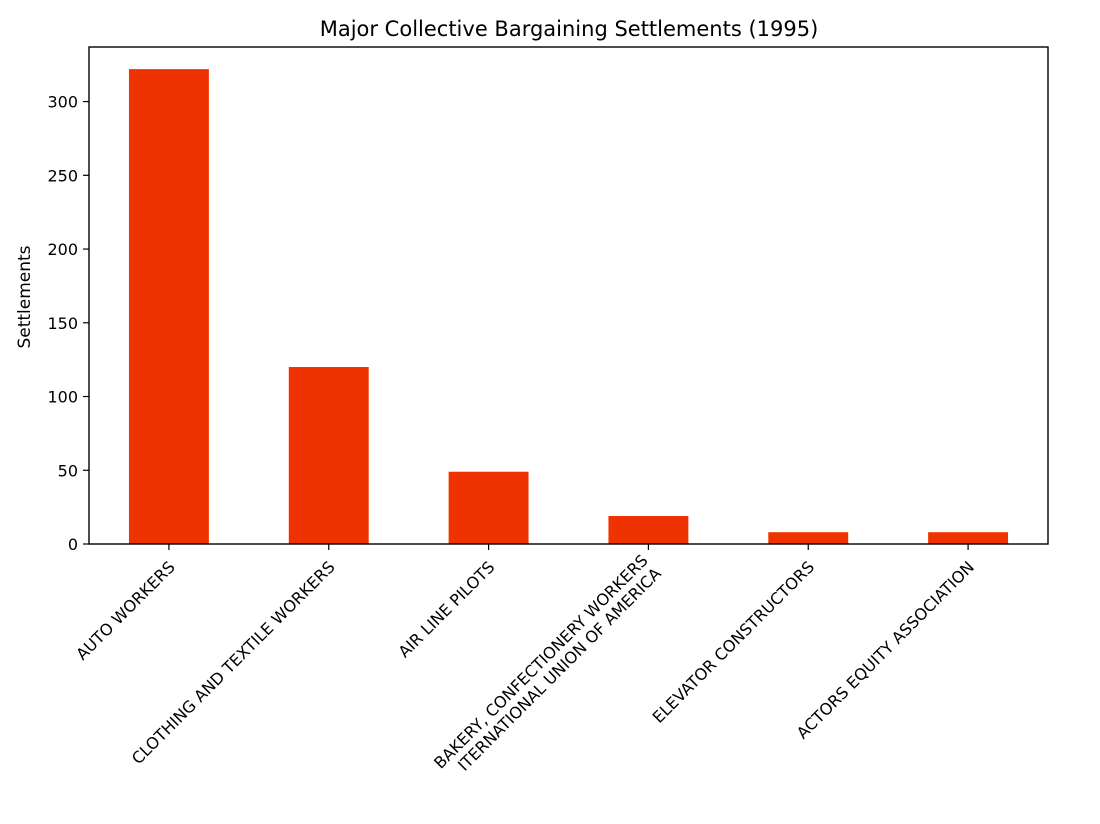 Image resolution: width=1100 pixels, height=824 pixels. Describe the element at coordinates (733, 641) in the screenshot. I see `x-tick-label: ELEVATOR CONSTRUCTORS` at that location.